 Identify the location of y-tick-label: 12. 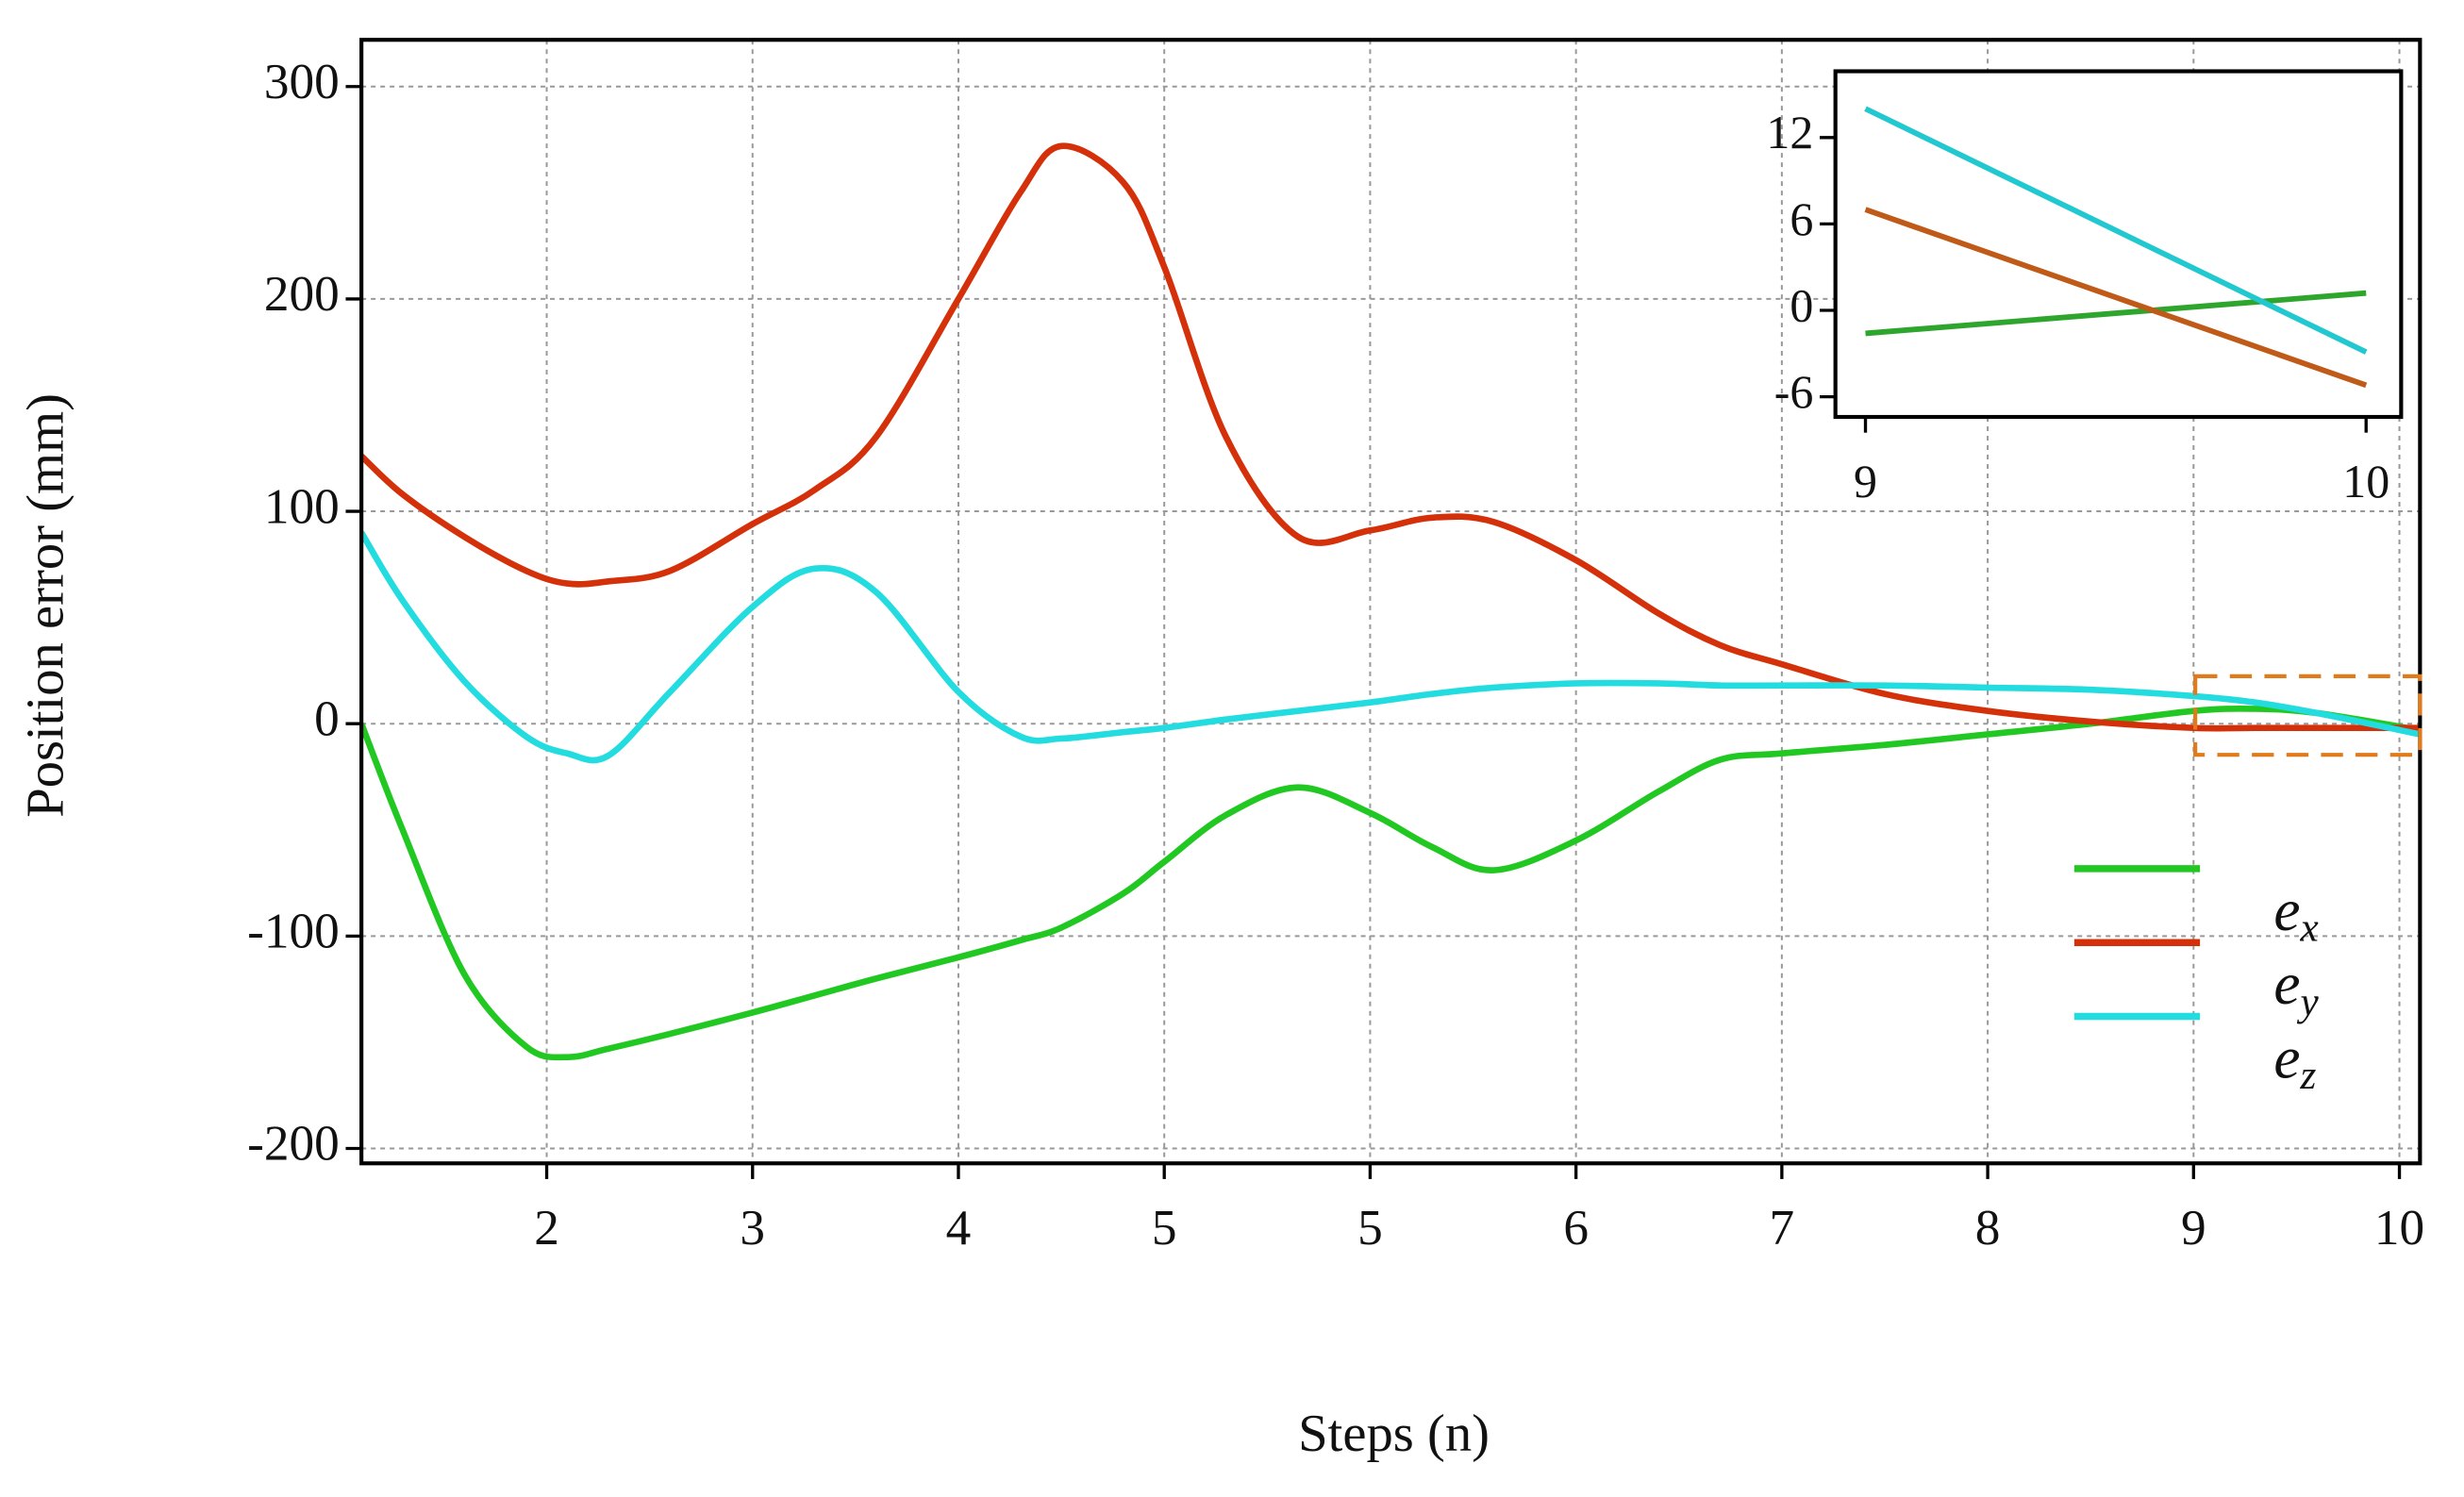
(1790, 132).